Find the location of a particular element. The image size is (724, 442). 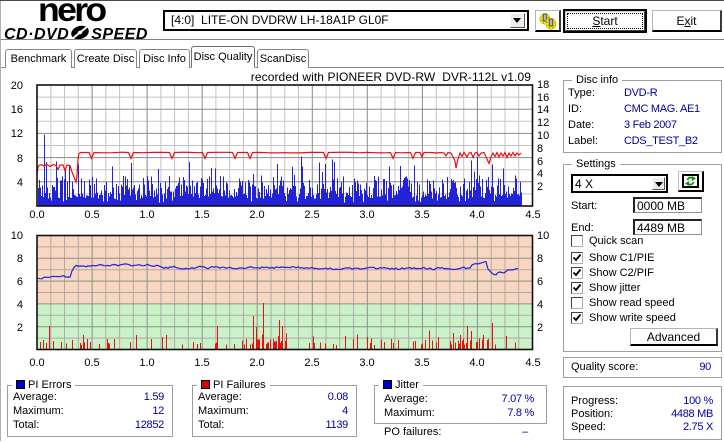

svg-text: 14 is located at coordinates (543, 110).